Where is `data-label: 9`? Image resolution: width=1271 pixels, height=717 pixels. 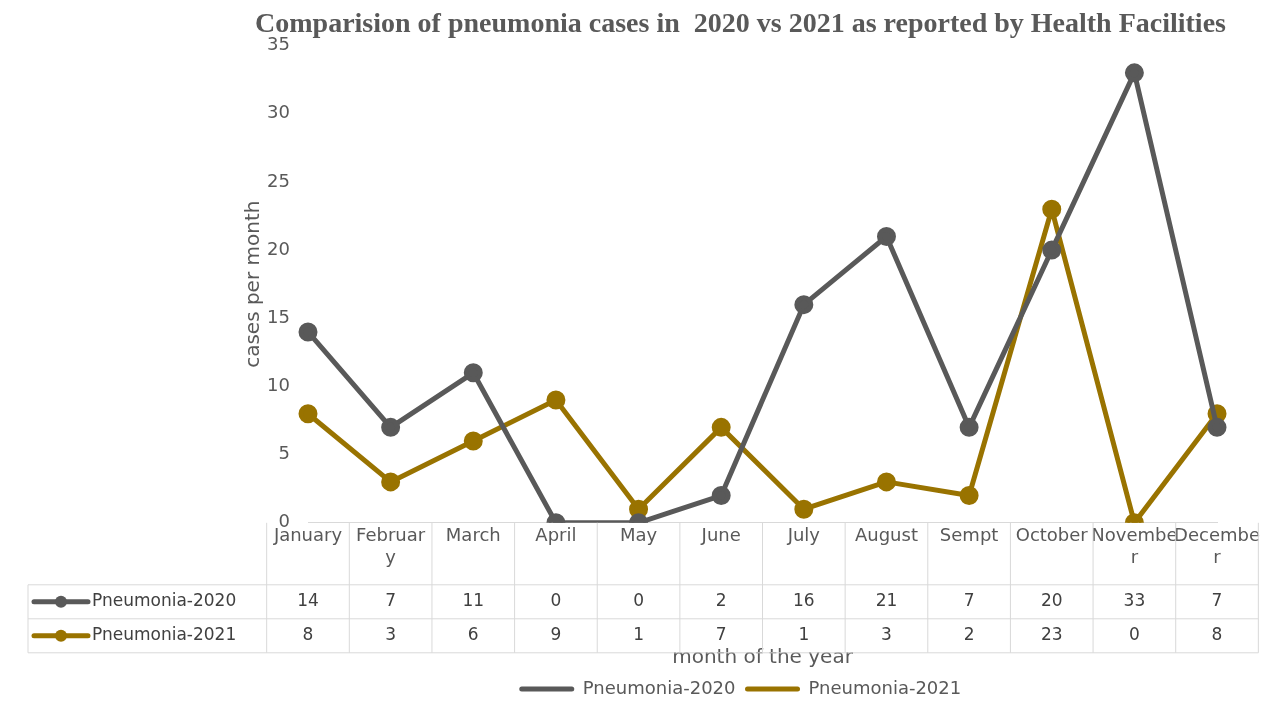
data-label: 9 is located at coordinates (556, 634).